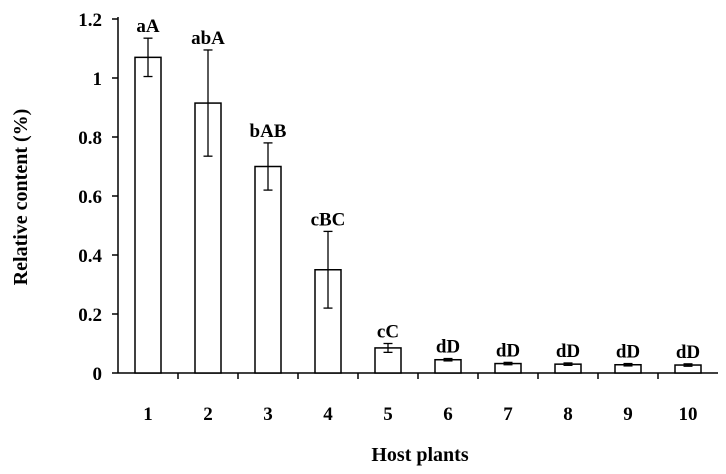 The height and width of the screenshot is (474, 726). I want to click on x-tick-label: 2, so click(208, 414).